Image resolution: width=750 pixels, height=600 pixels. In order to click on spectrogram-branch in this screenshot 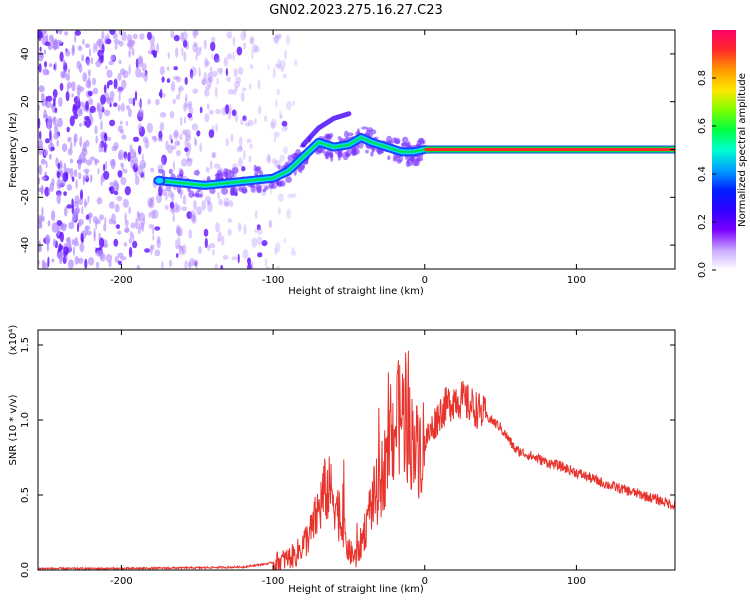, I will do `click(326, 129)`.